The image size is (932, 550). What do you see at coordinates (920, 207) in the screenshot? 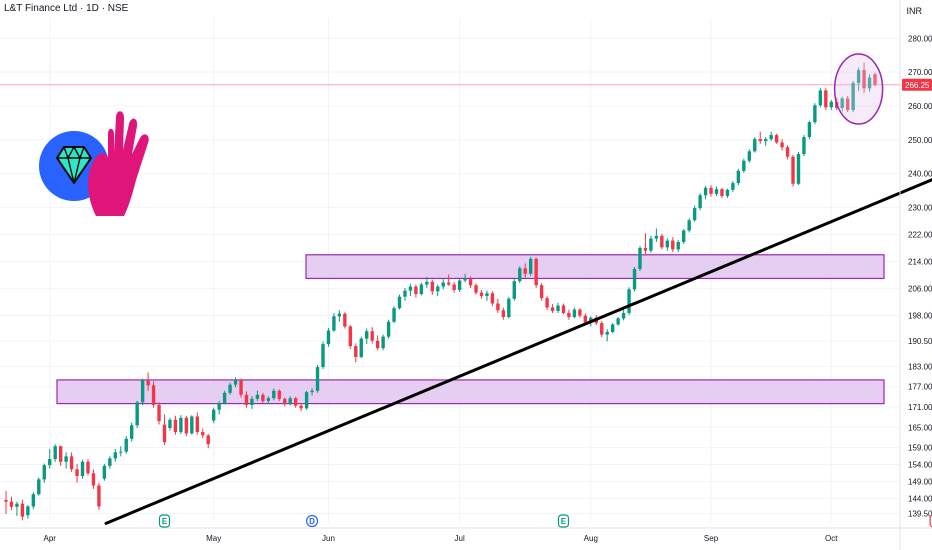
I see `y-tick-label: 230.00` at bounding box center [920, 207].